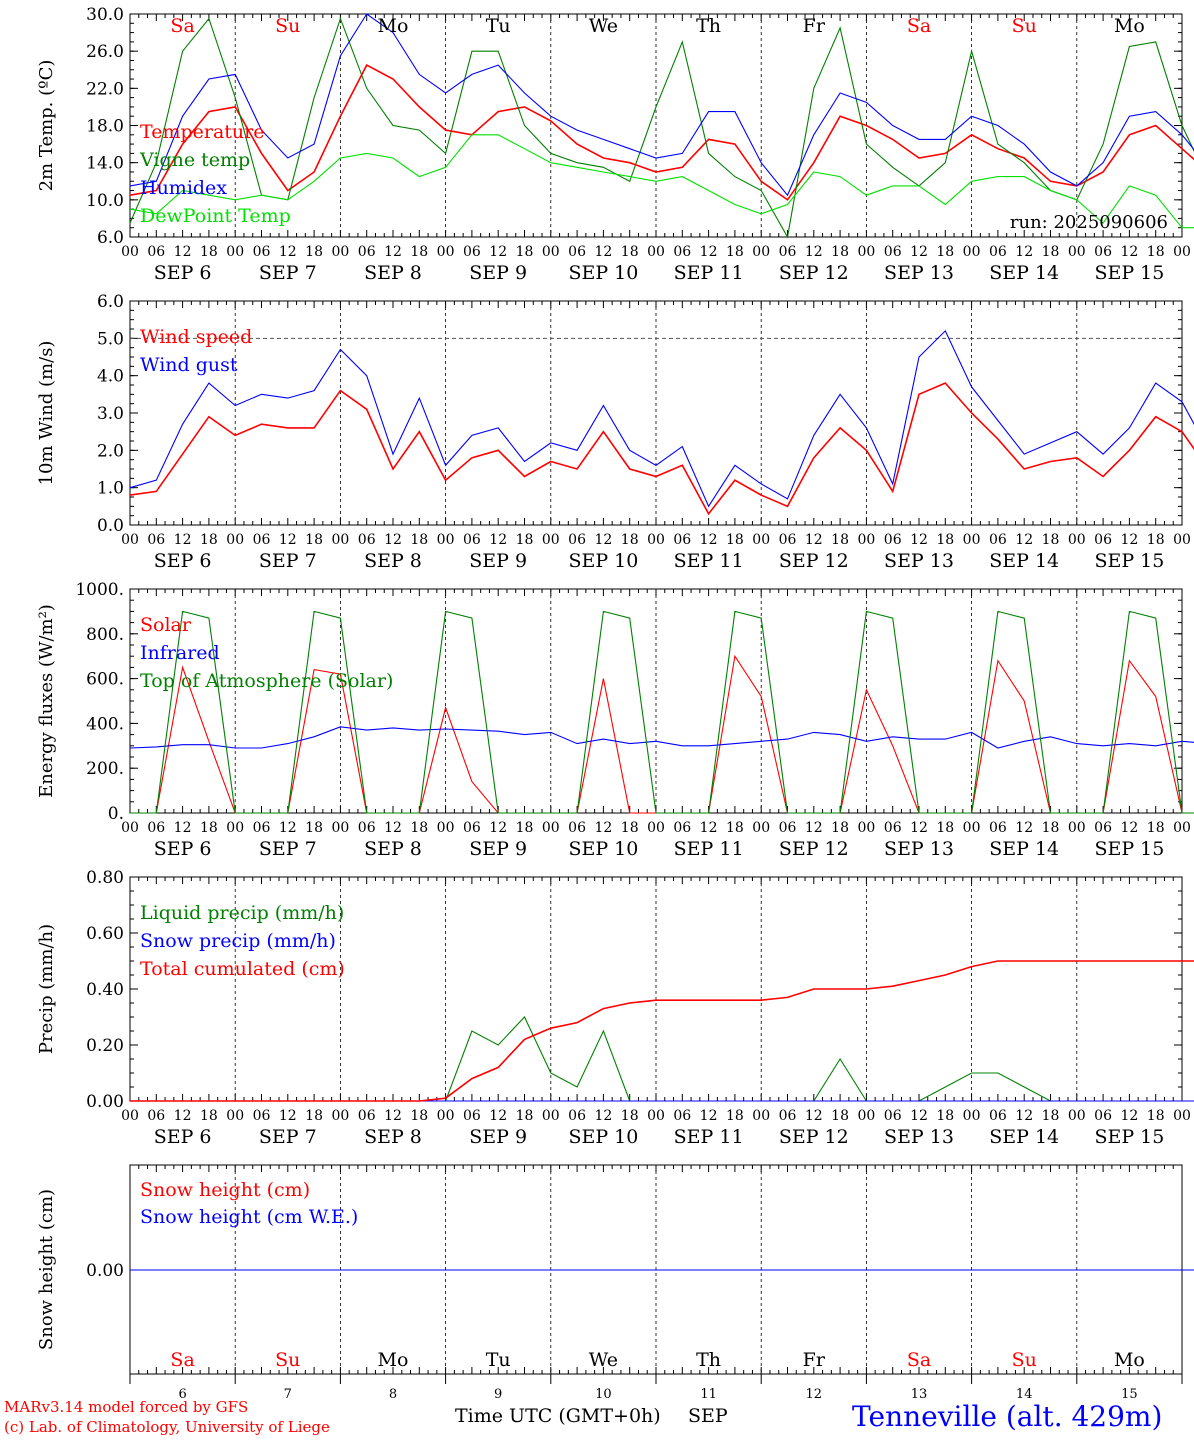  I want to click on date-label: SEP 13, so click(919, 561).